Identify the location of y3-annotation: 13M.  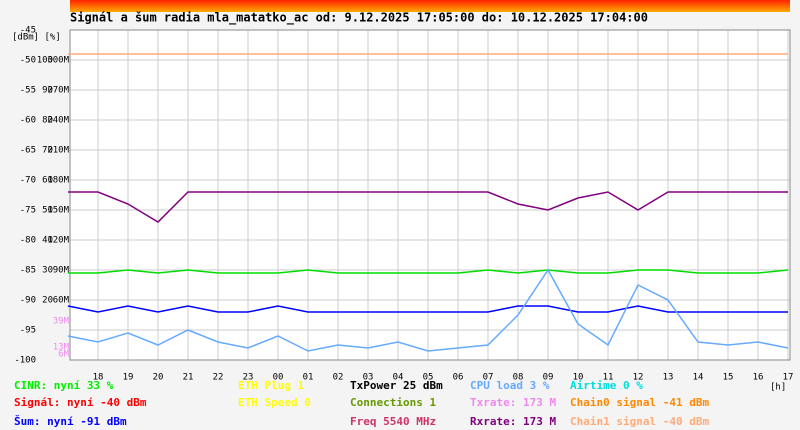
(61, 348).